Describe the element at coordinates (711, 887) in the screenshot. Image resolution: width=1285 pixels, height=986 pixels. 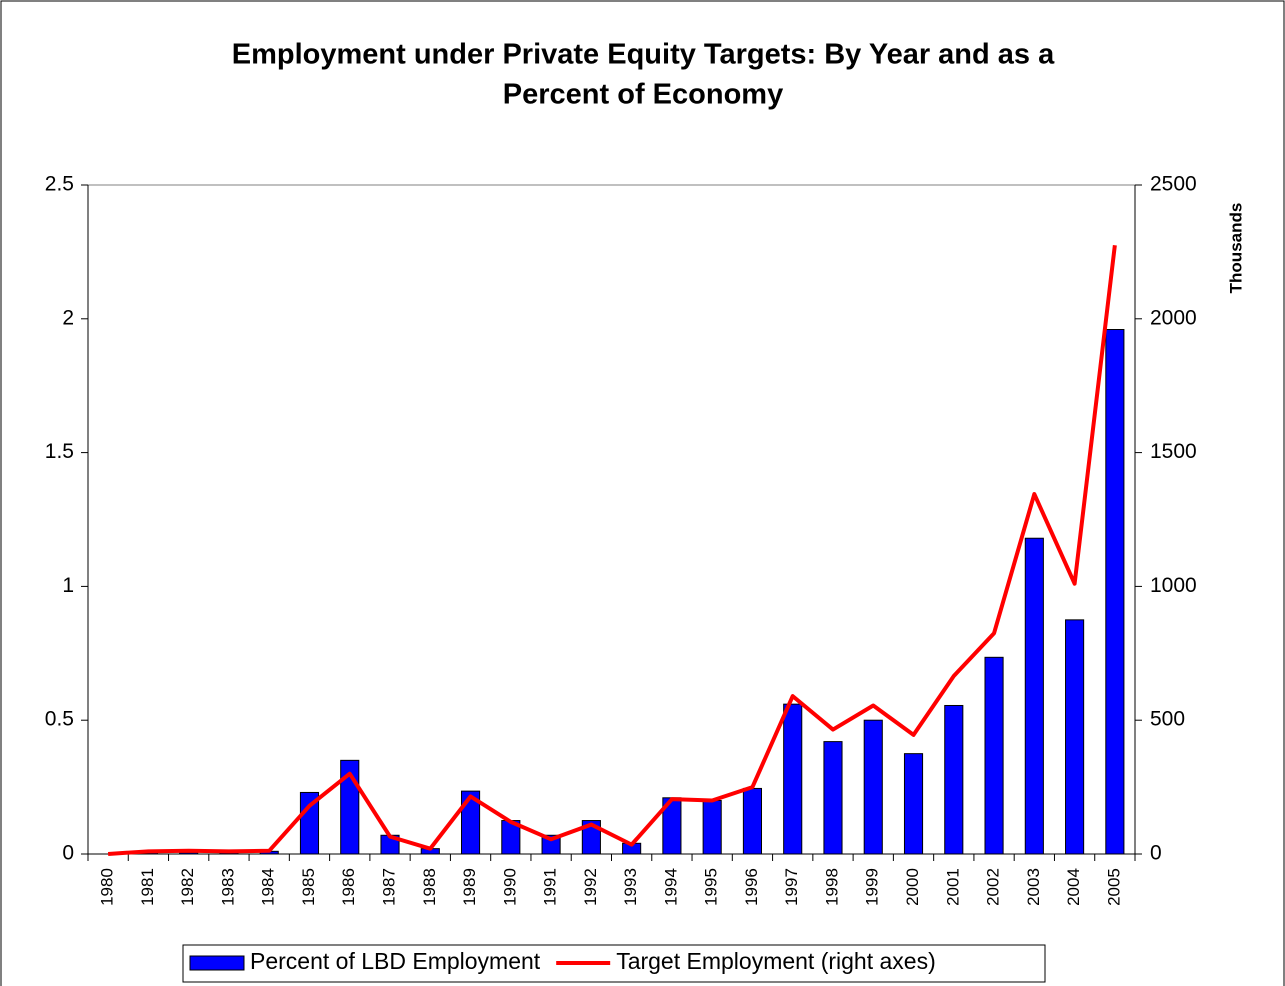
I see `x-tick-label: 1995` at that location.